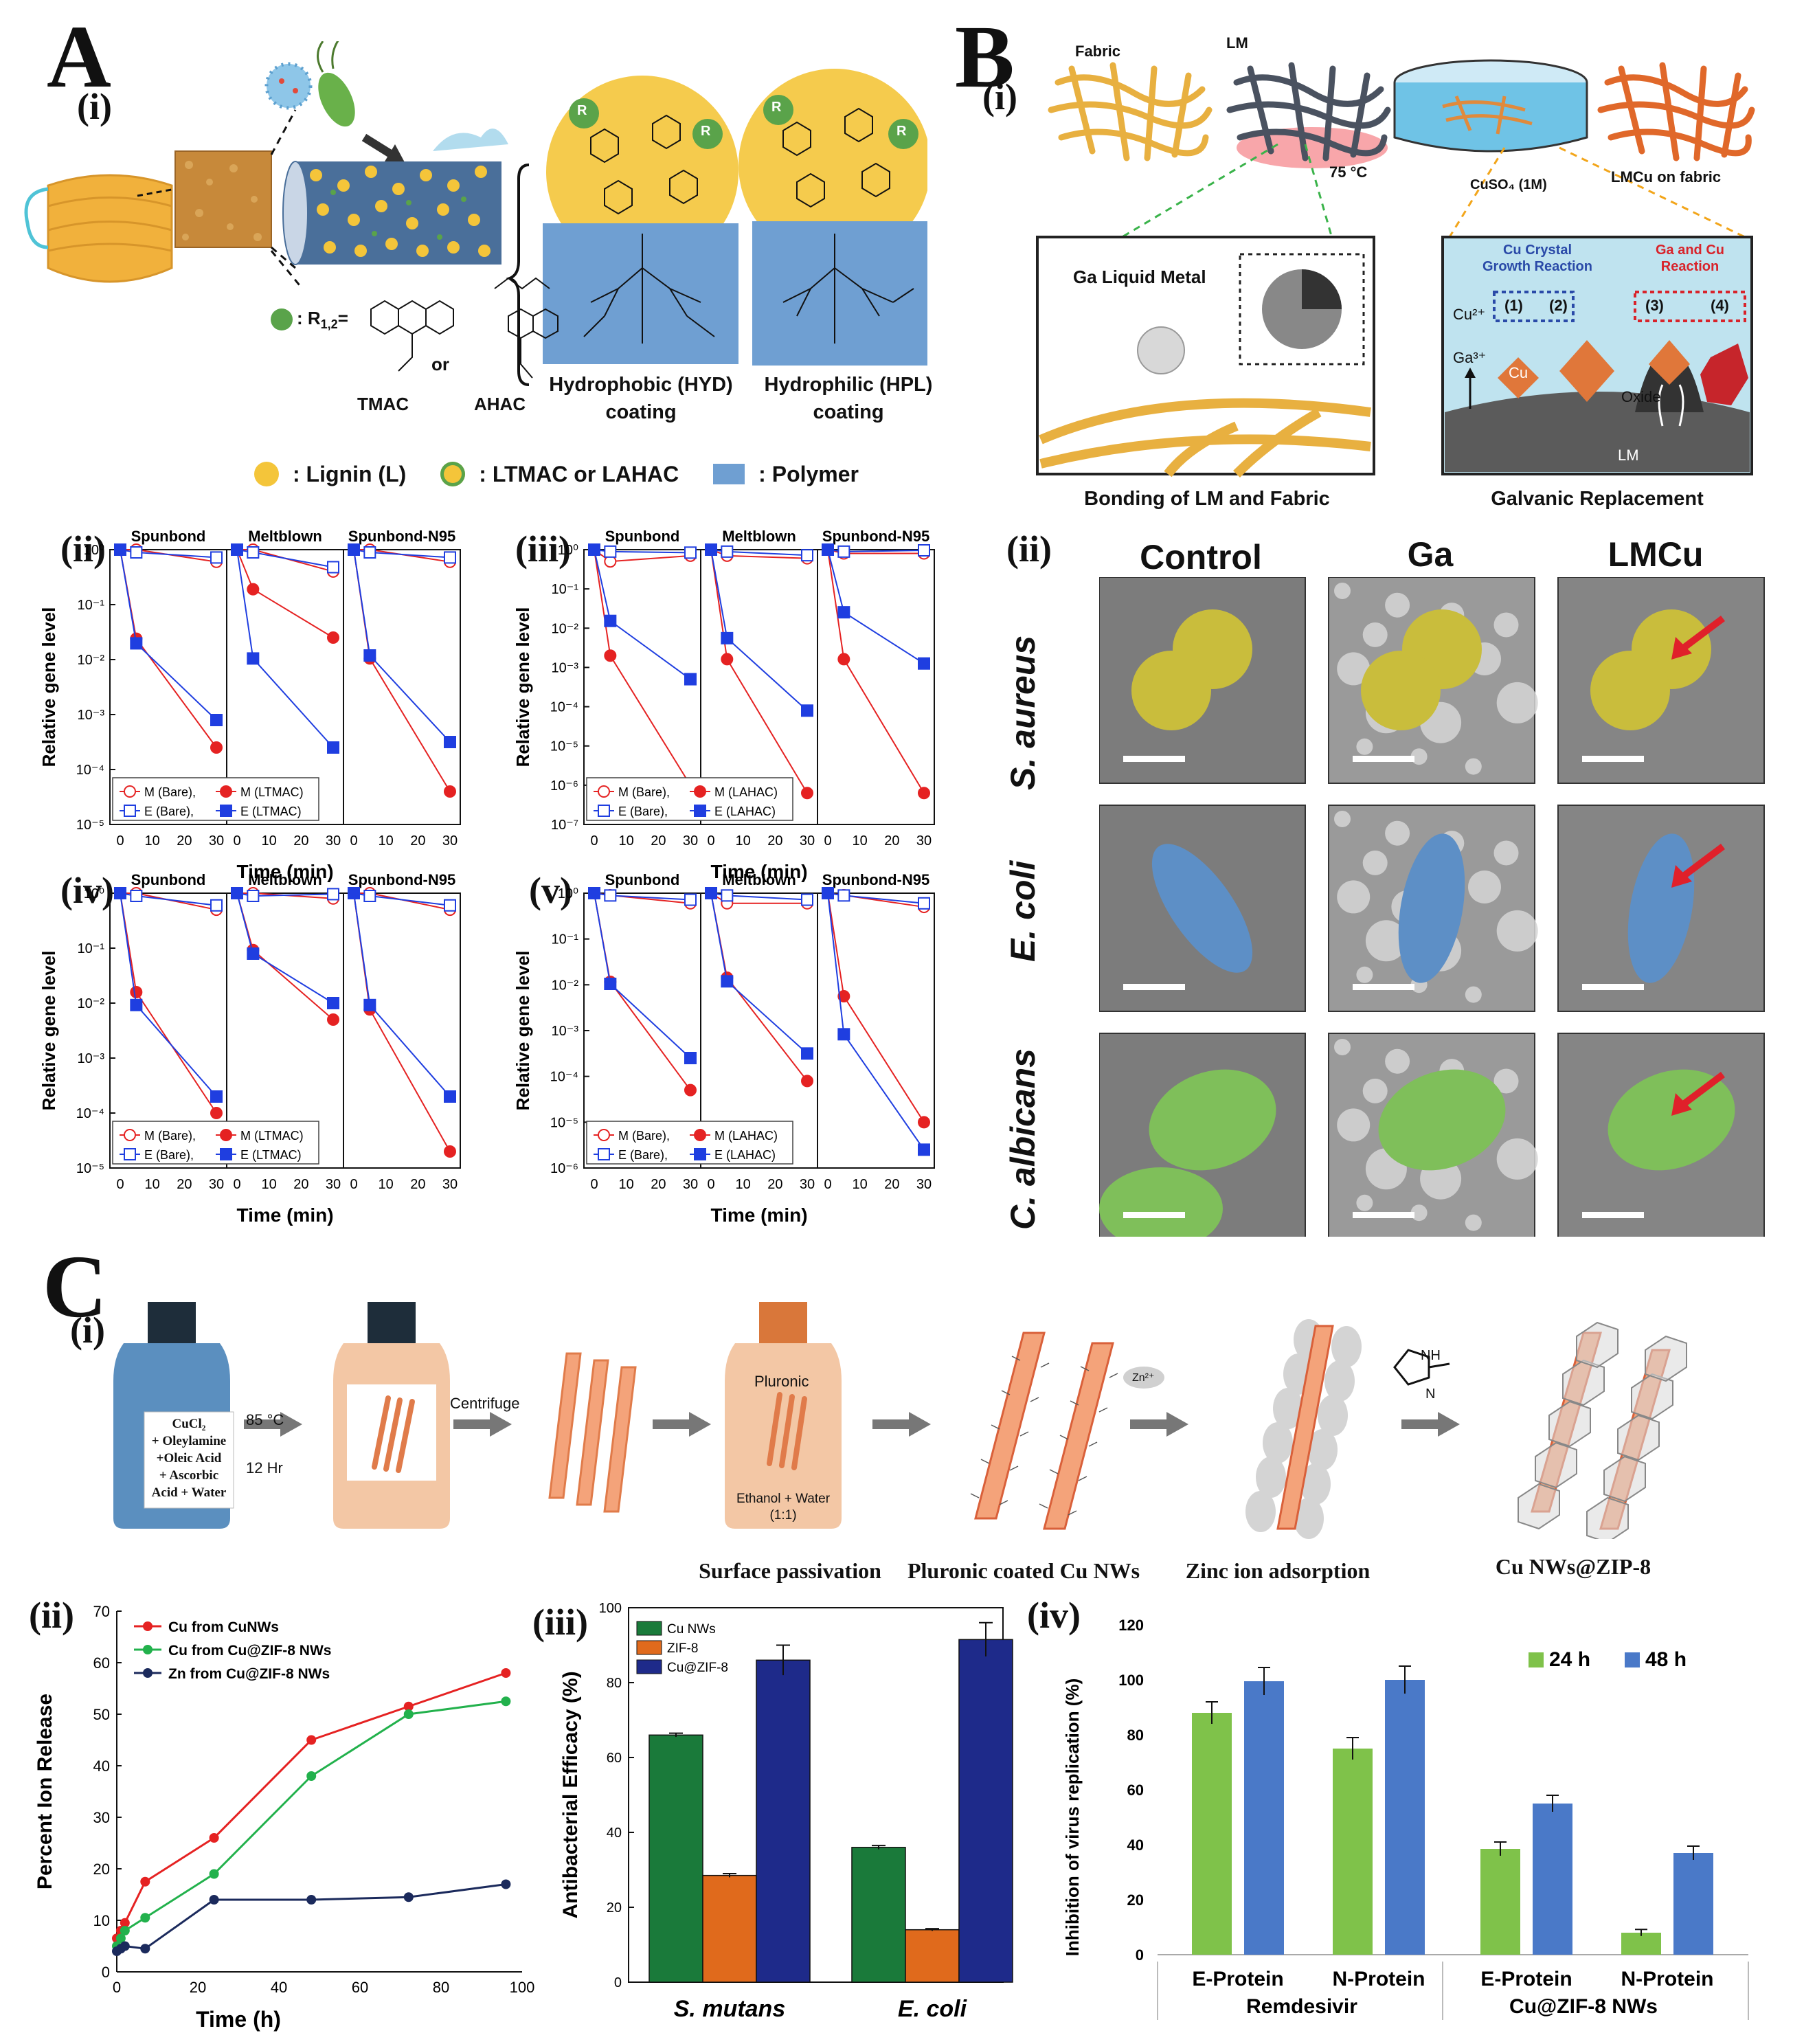 The width and height of the screenshot is (1793, 2044). Describe the element at coordinates (249, 1674) in the screenshot. I see `legend-entry: Zn from Cu@ZIF-8 NWs` at that location.